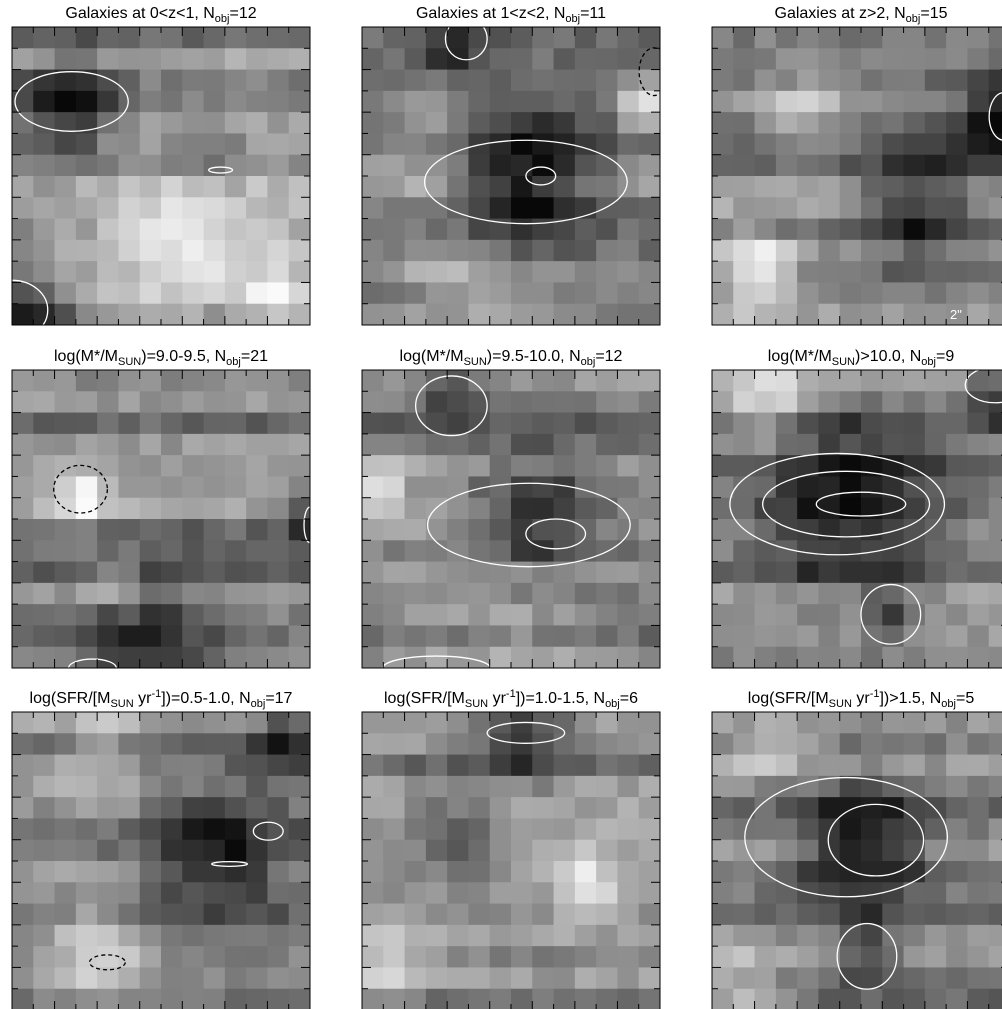 The image size is (1002, 1009). I want to click on panel-title: log(M*/MSUN)>10.0, Nobj=9, so click(861, 358).